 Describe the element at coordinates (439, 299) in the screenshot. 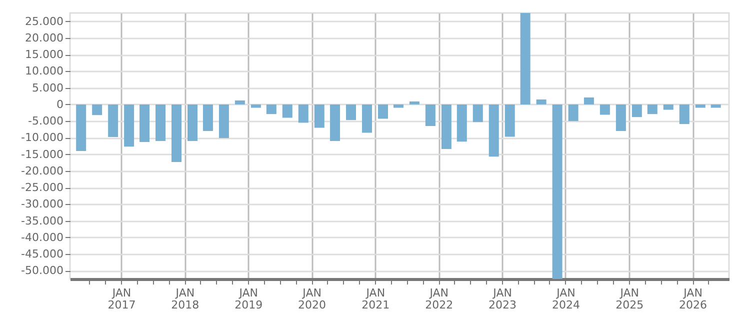

I see `x-tick-label: JAN 2022` at that location.